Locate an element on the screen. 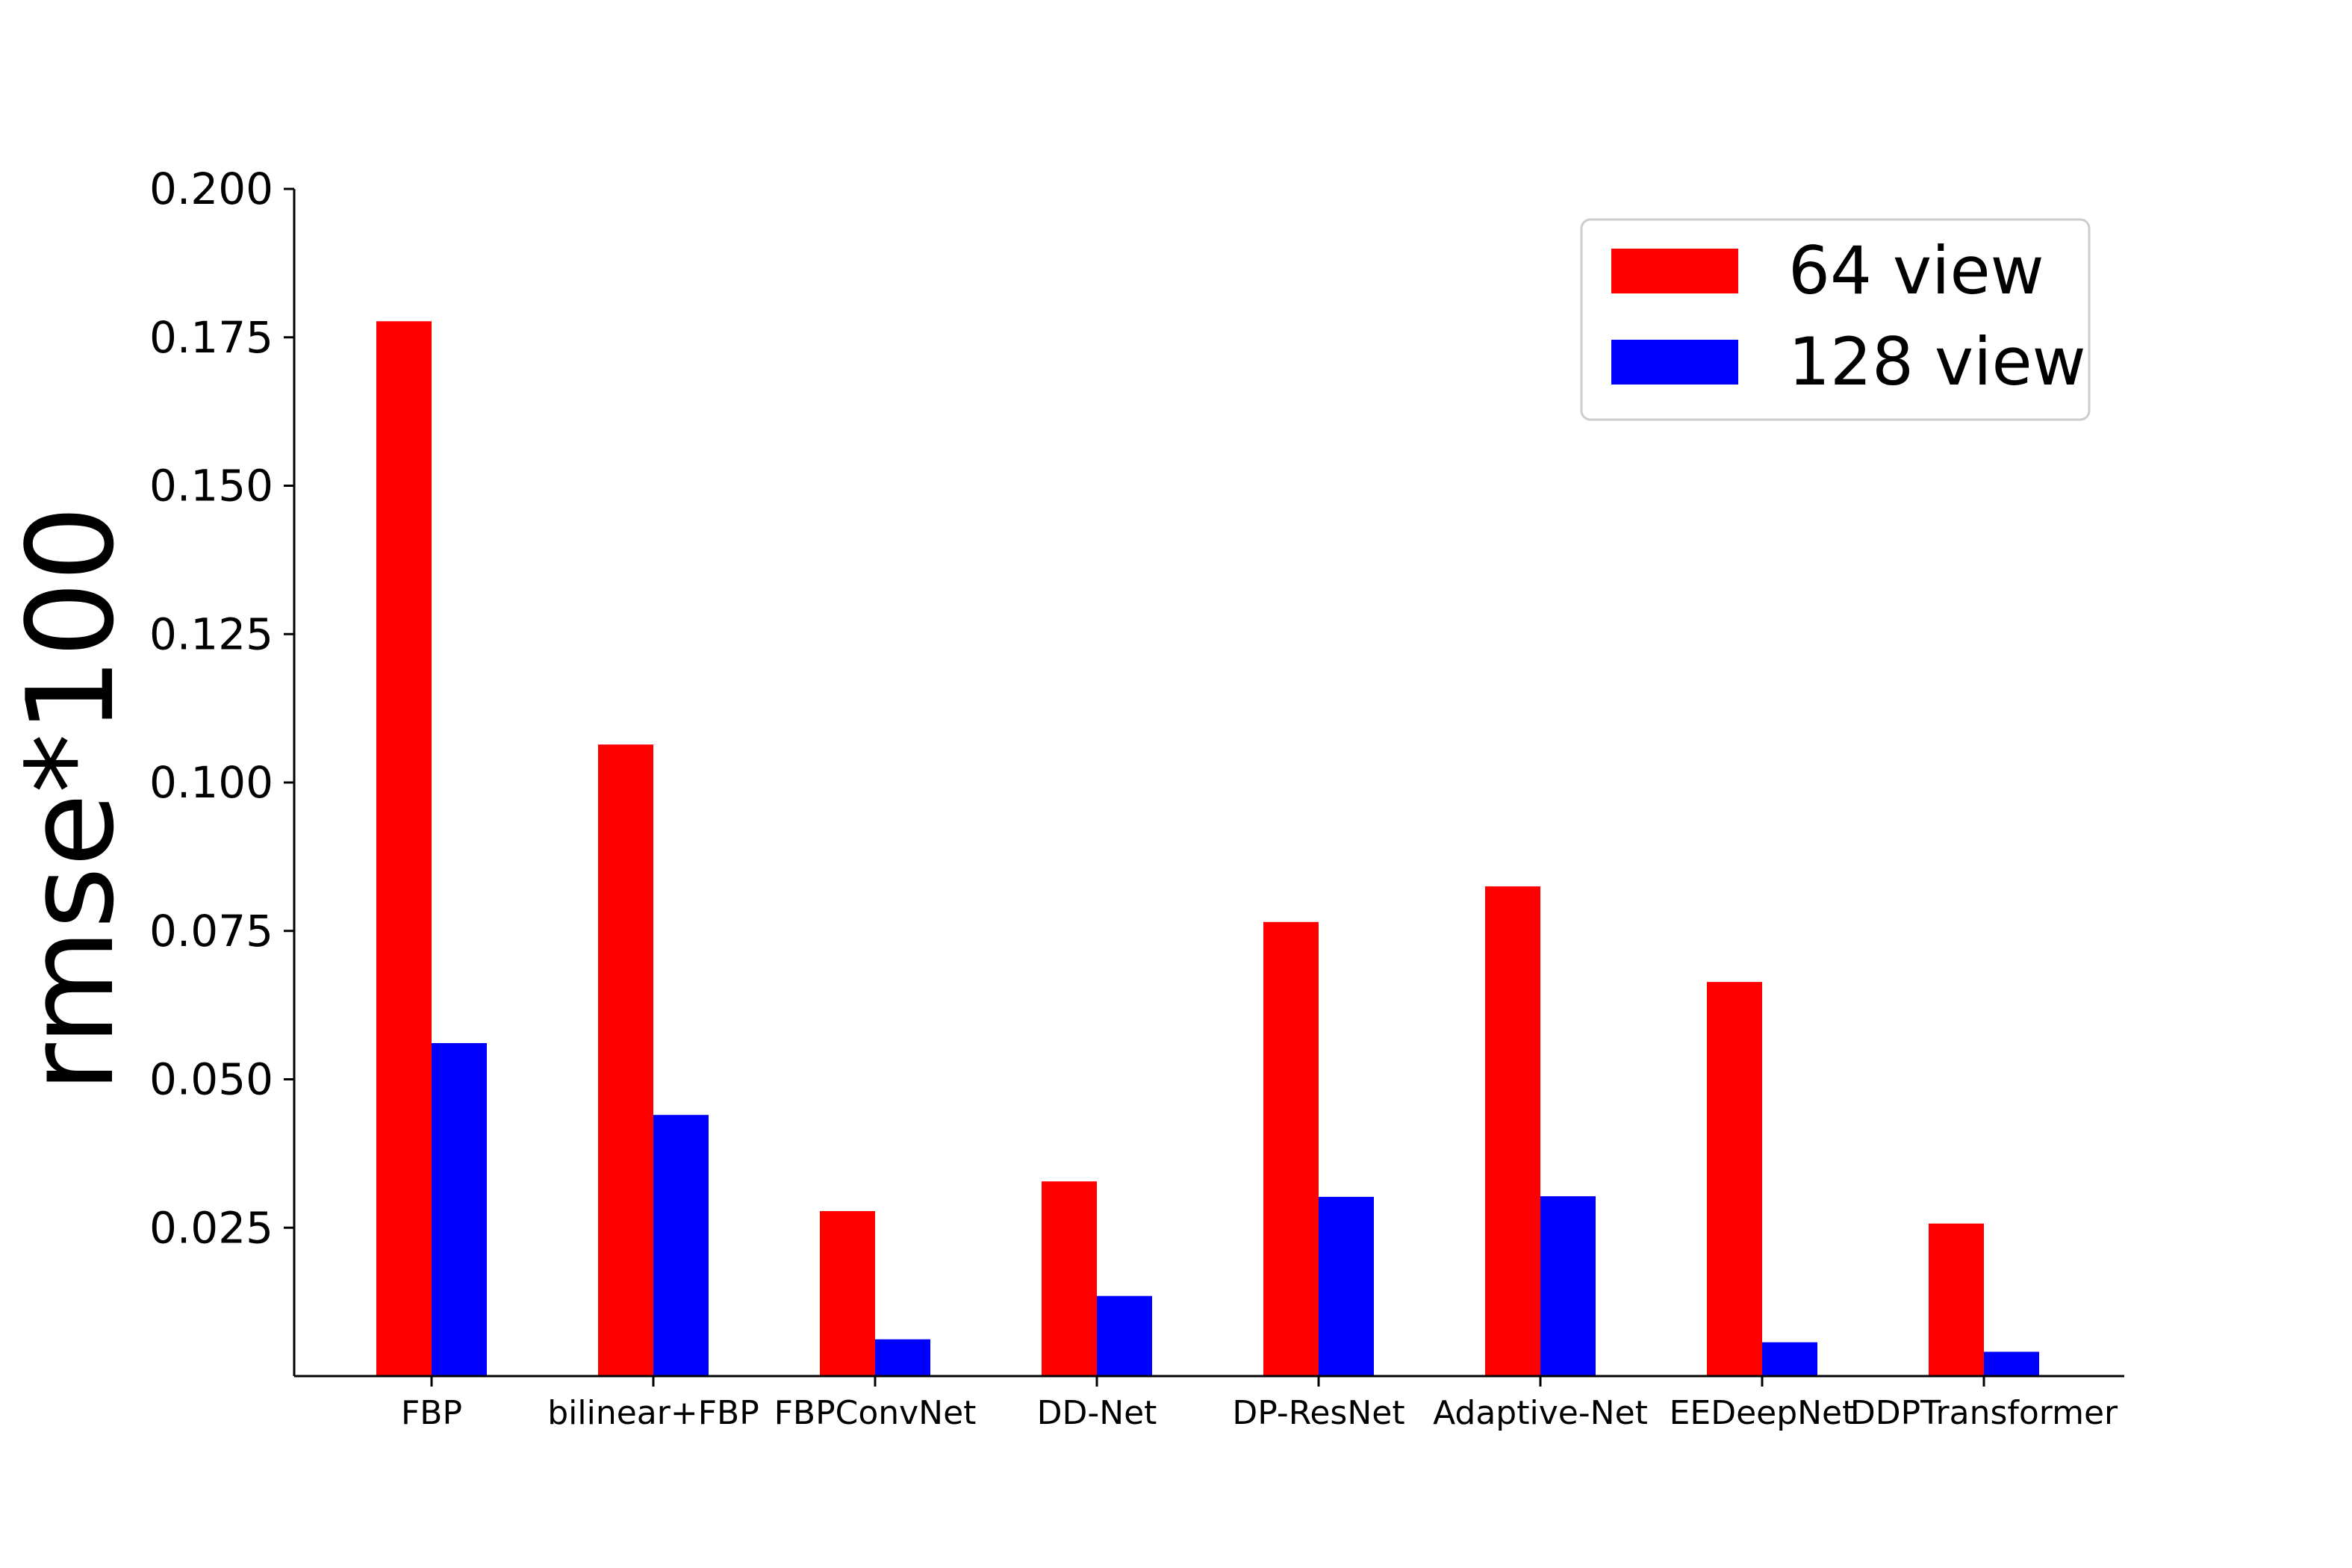 Image resolution: width=2352 pixels, height=1568 pixels. legend-label-2: 128 view is located at coordinates (1937, 361).